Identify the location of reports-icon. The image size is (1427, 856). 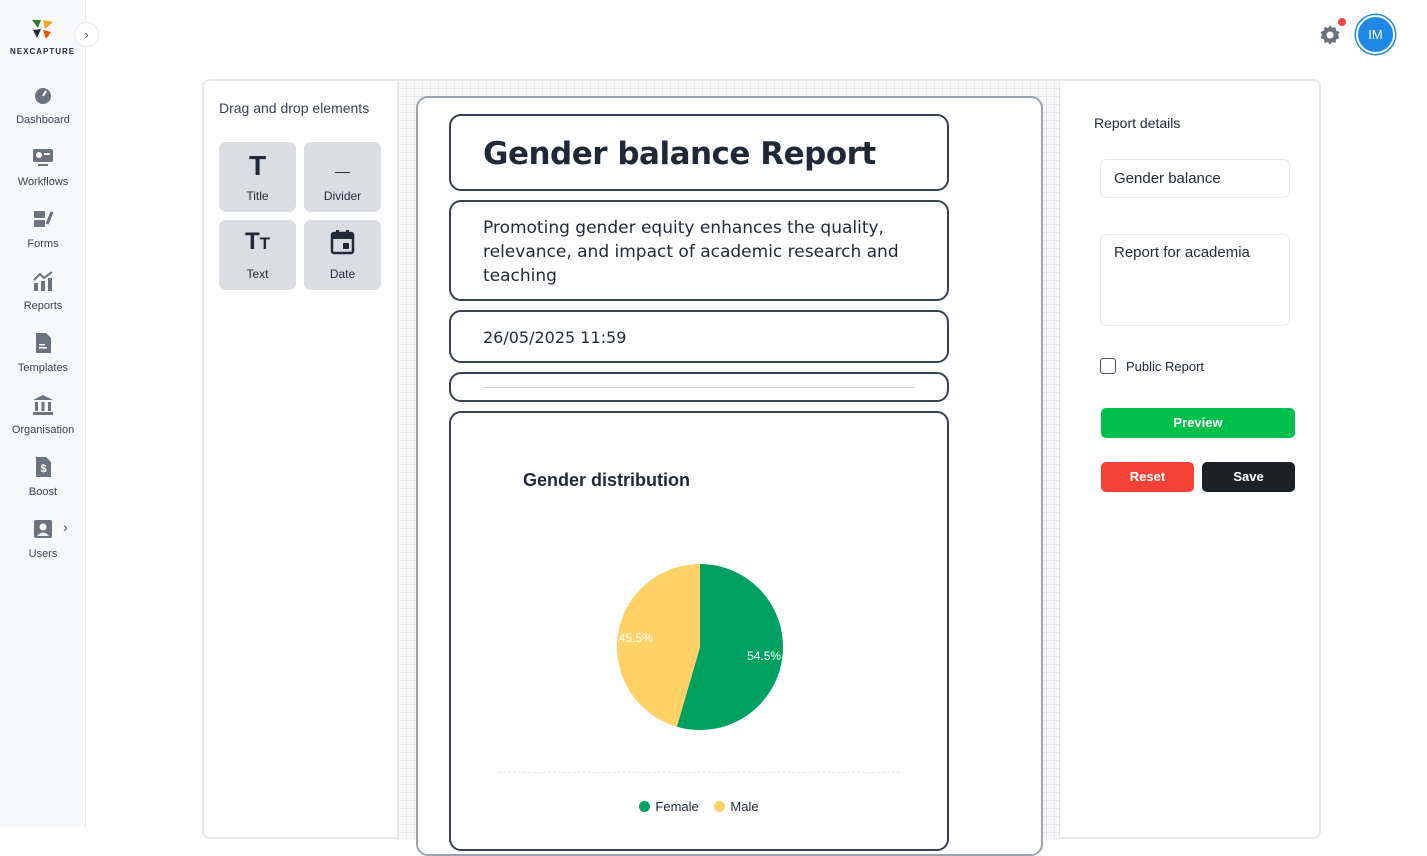
(43, 281).